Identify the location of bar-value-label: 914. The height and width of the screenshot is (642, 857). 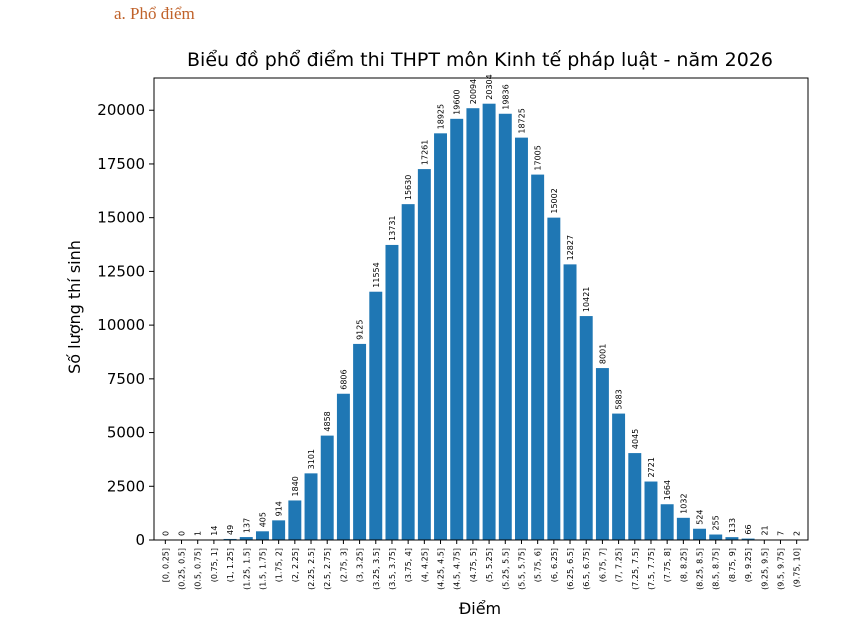
(279, 508).